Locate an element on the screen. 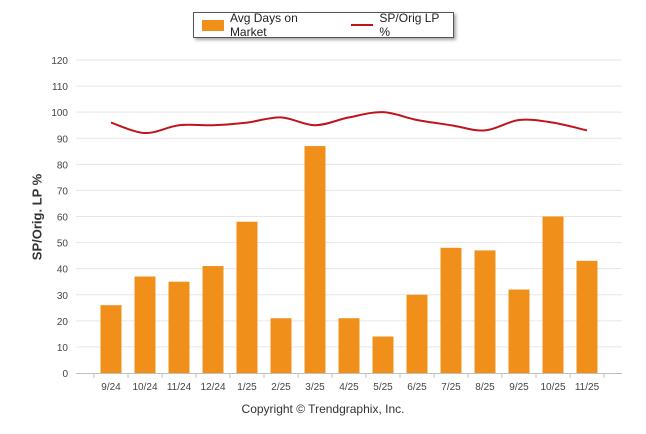 The image size is (646, 434). x-tick-label: 10/25 is located at coordinates (552, 387).